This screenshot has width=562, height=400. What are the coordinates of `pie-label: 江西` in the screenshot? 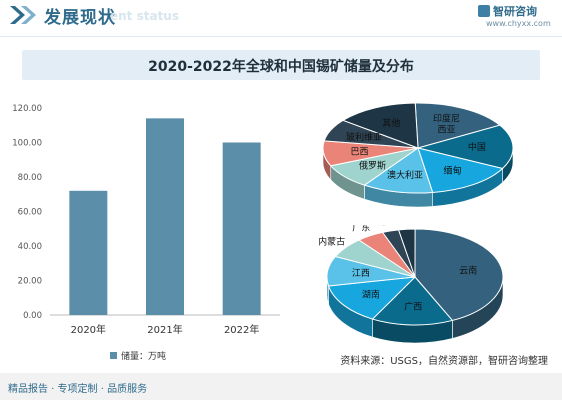 It's located at (361, 273).